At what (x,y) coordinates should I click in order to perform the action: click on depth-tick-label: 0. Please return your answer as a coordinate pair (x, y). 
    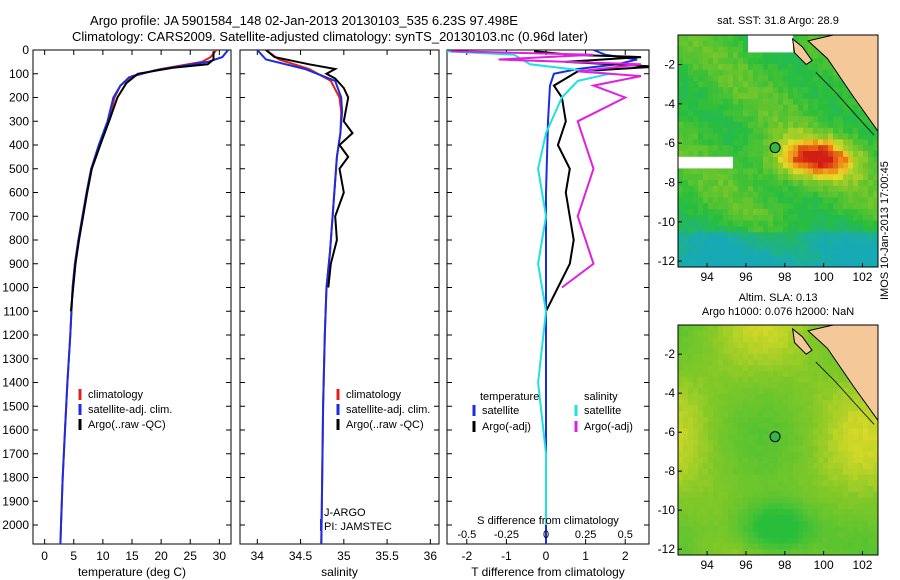
    Looking at the image, I should click on (25, 50).